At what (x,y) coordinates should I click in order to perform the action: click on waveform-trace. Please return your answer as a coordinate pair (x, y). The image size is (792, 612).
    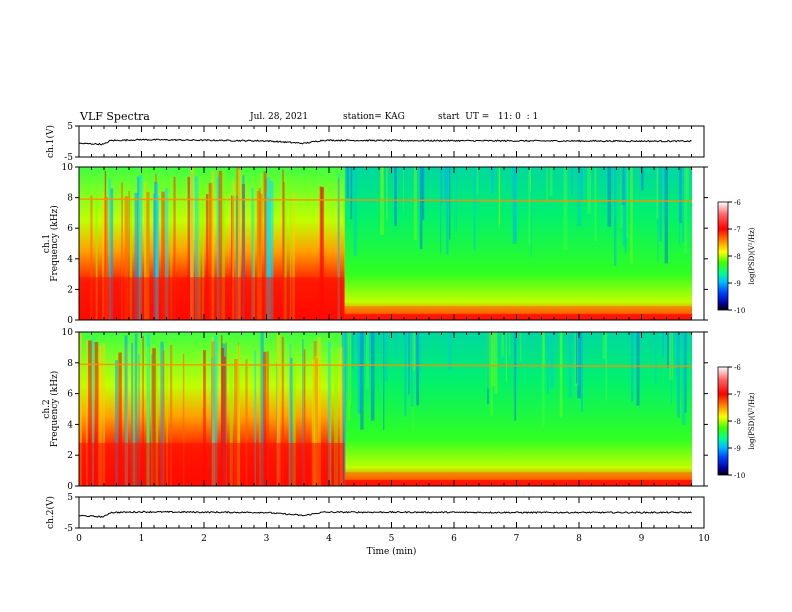
    Looking at the image, I should click on (385, 514).